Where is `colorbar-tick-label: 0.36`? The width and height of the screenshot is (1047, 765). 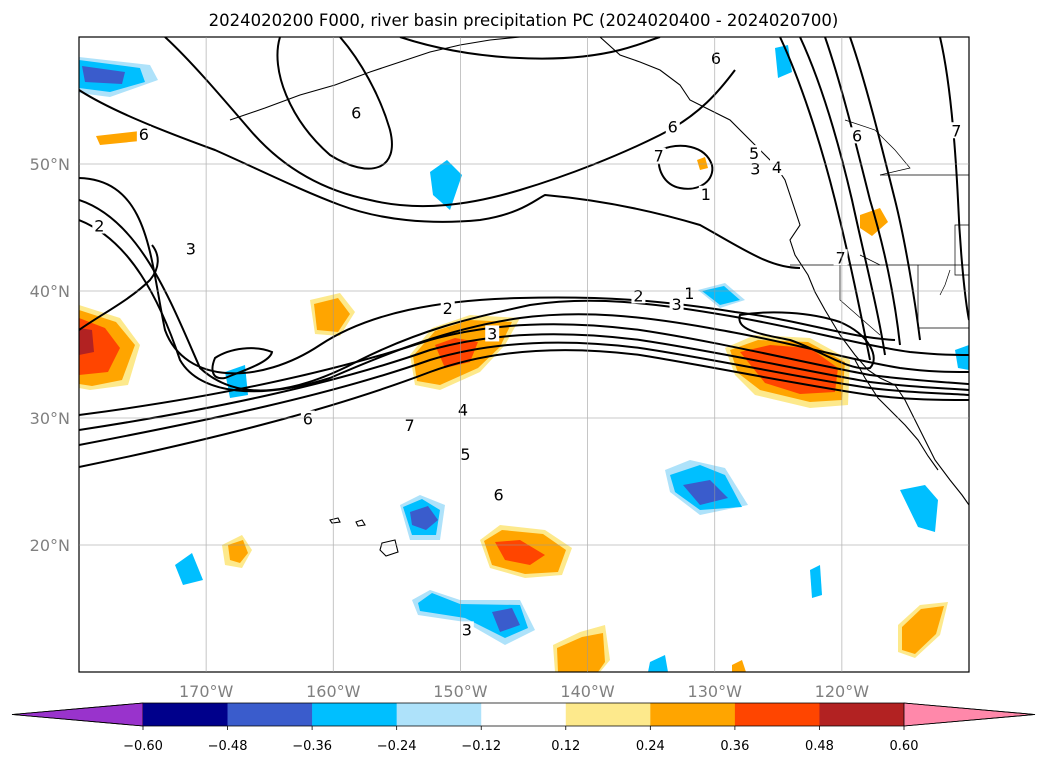 colorbar-tick-label: 0.36 is located at coordinates (734, 746).